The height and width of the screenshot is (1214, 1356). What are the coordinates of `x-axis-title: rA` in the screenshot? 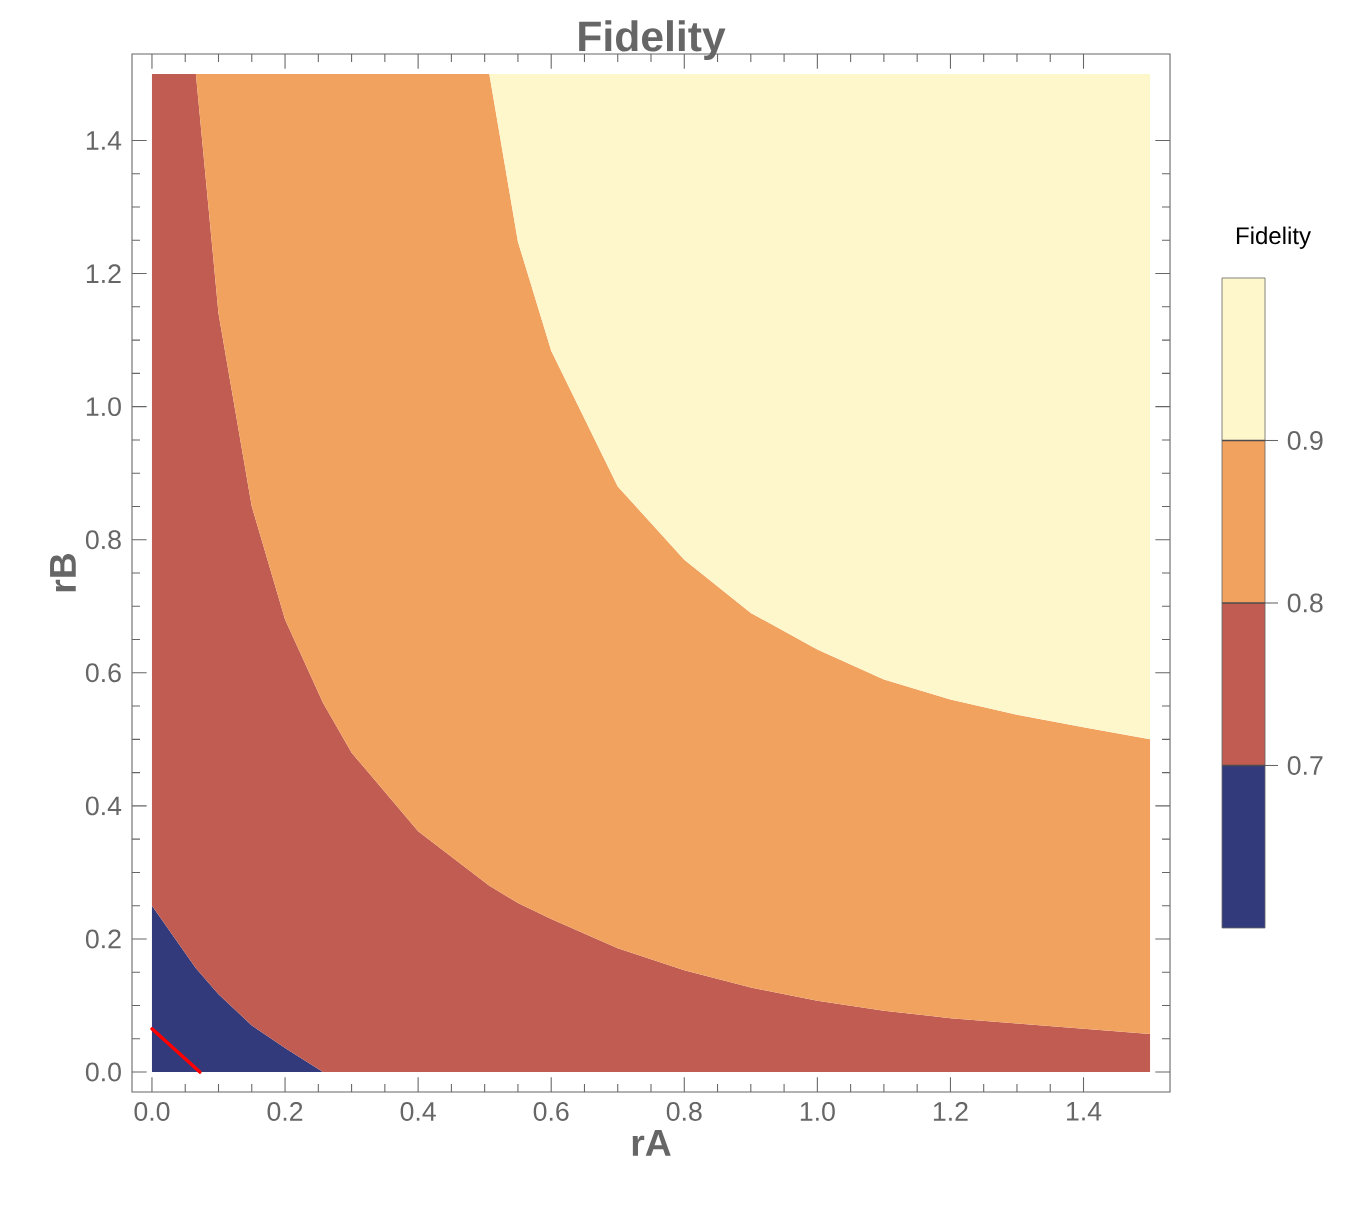 It's located at (651, 1143).